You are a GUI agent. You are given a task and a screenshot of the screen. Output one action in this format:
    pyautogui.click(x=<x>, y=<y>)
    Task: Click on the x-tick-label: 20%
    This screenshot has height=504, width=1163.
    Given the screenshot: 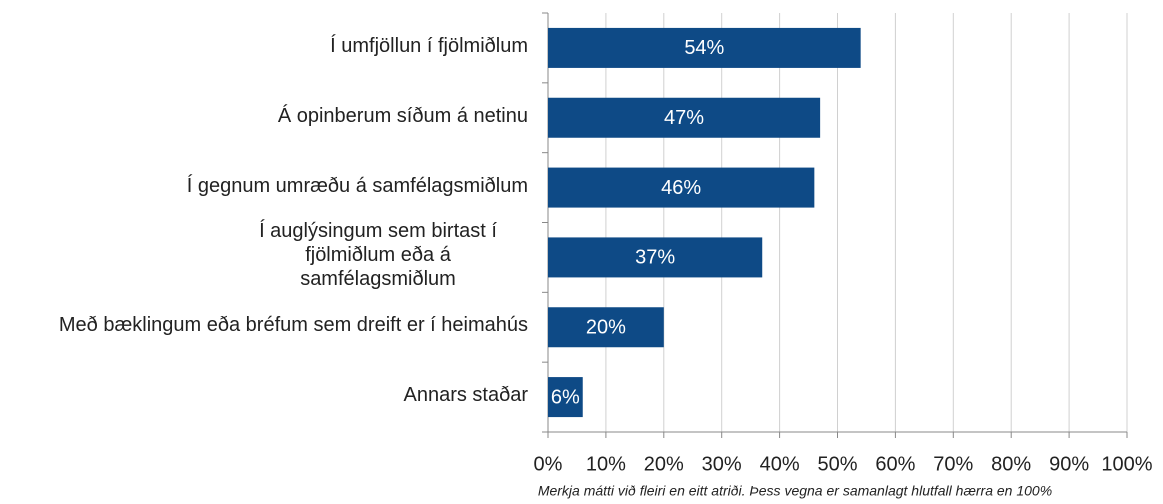 What is the action you would take?
    pyautogui.click(x=664, y=464)
    